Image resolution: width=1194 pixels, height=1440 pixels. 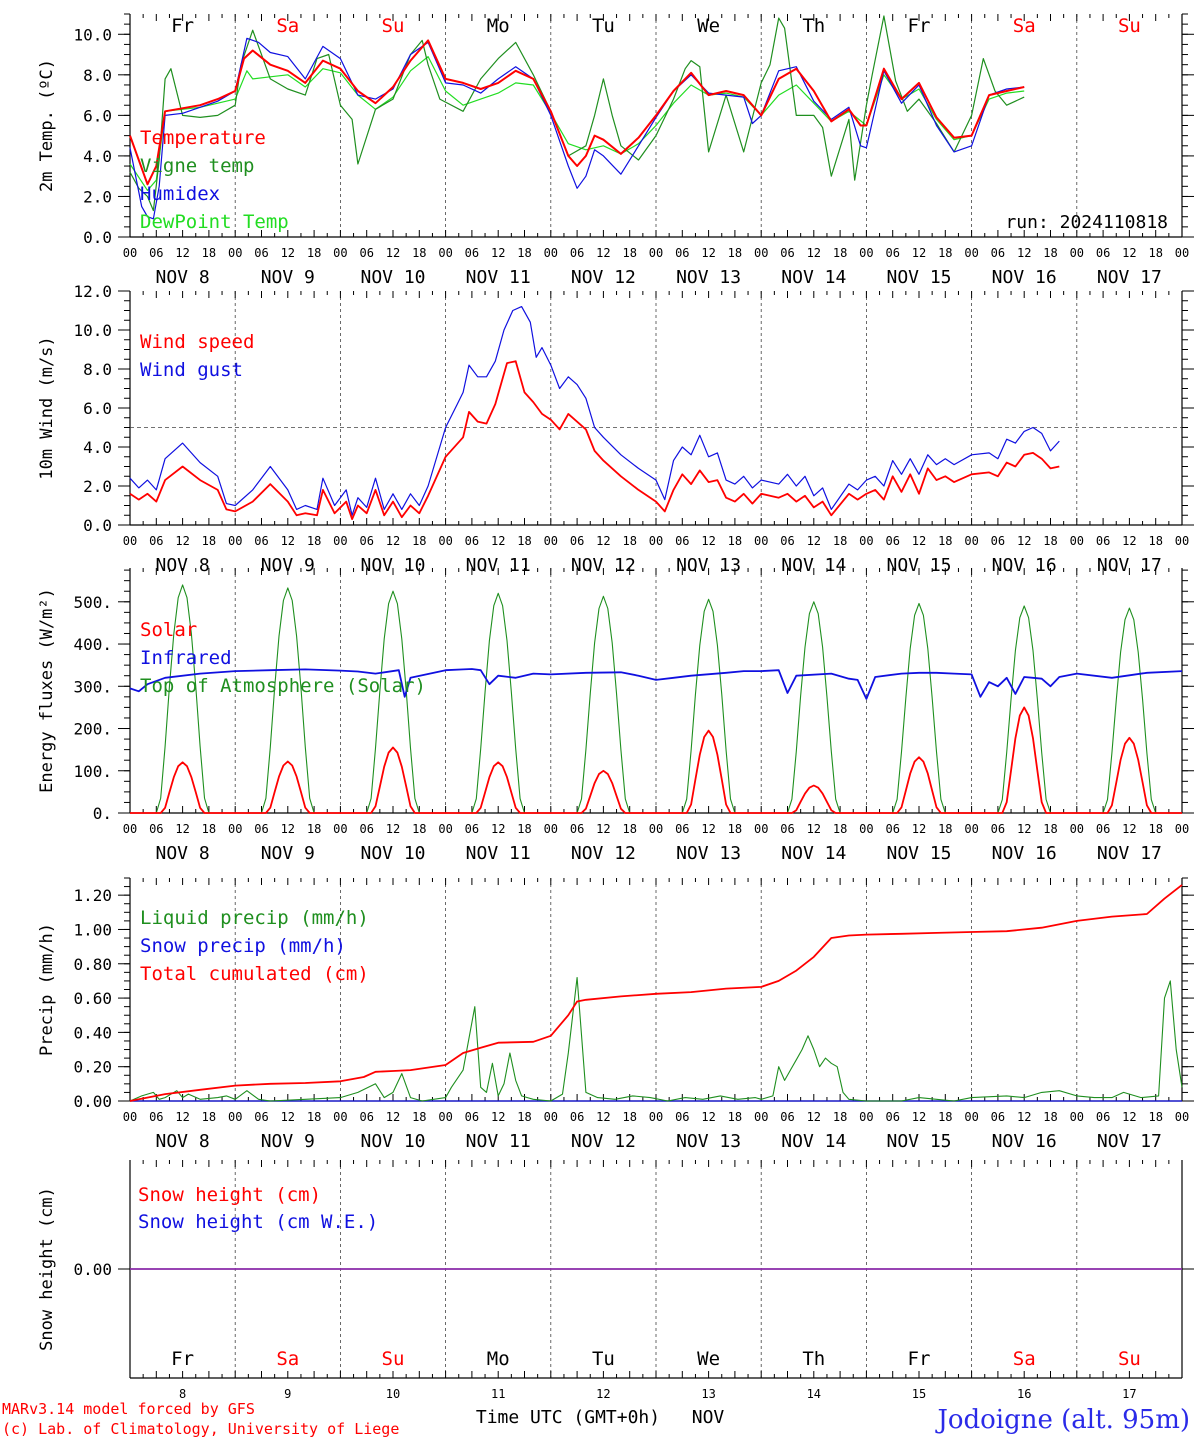 What do you see at coordinates (243, 946) in the screenshot?
I see `legend-item: Snow precip (mm/h)` at bounding box center [243, 946].